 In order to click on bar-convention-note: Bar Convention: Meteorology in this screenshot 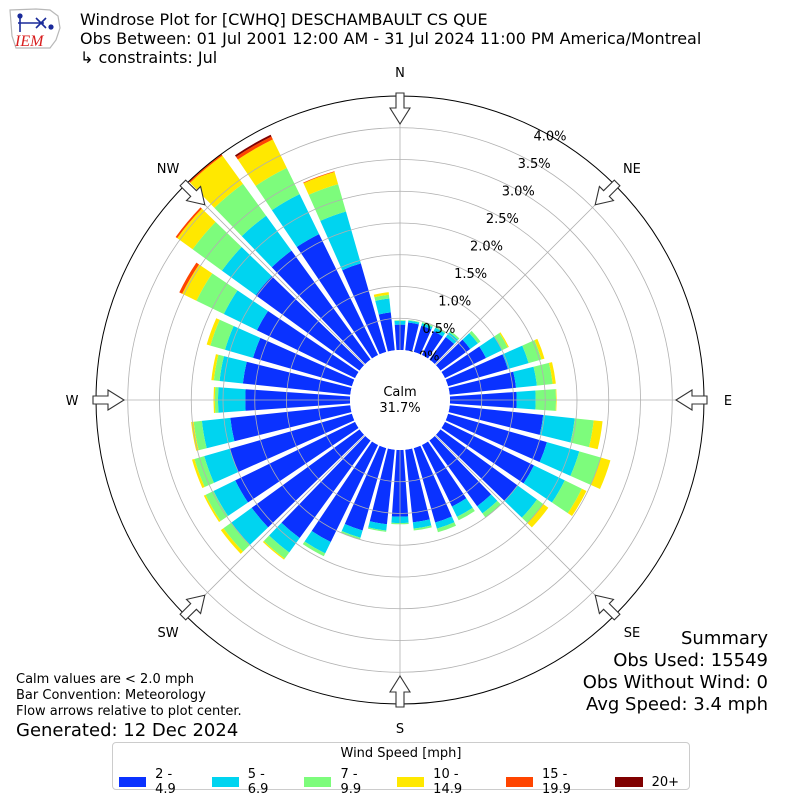, I will do `click(111, 695)`.